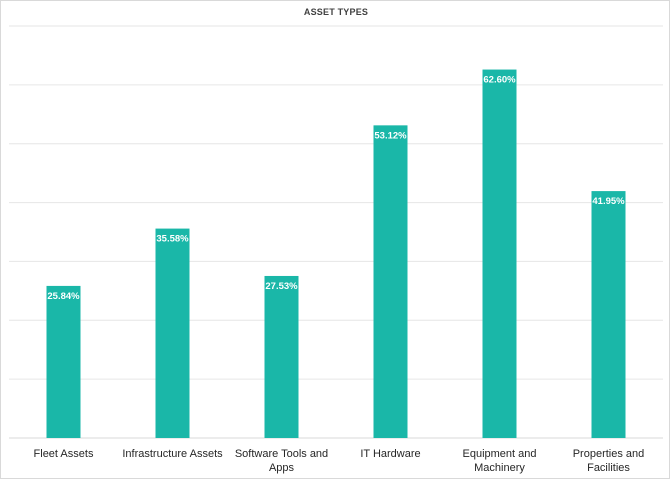 Image resolution: width=670 pixels, height=480 pixels. What do you see at coordinates (608, 461) in the screenshot?
I see `category-tick-label: Properties and Facilities` at bounding box center [608, 461].